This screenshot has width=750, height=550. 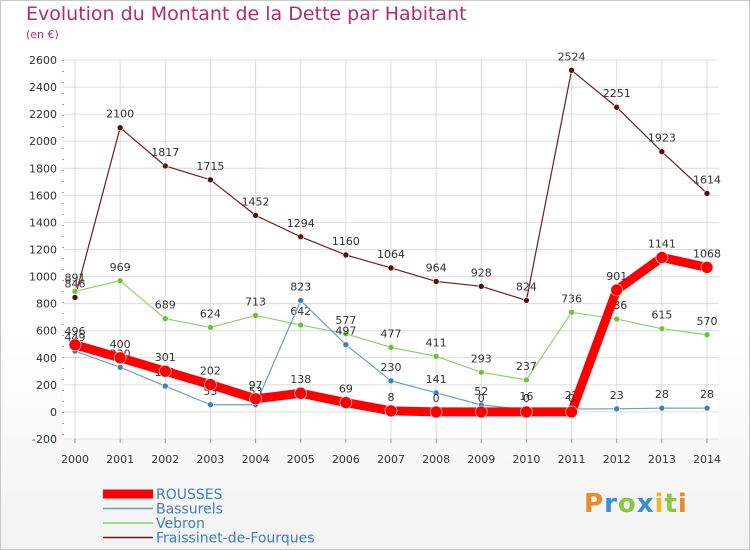 I want to click on y-tick-label: 2000, so click(x=43, y=141).